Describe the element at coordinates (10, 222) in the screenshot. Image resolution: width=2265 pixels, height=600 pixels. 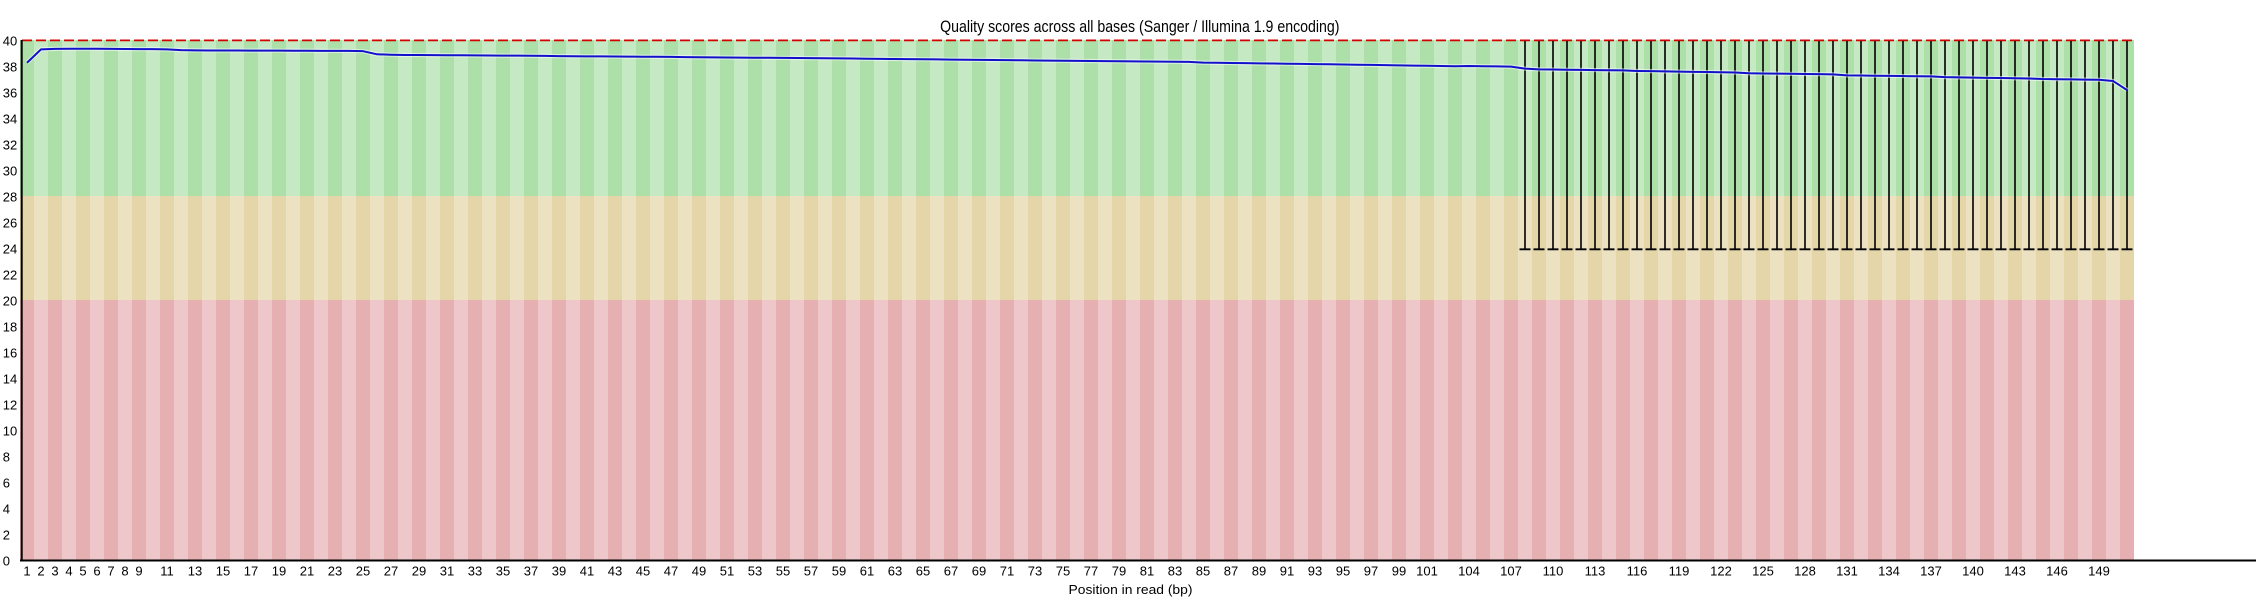
I see `svg-text: 26` at that location.